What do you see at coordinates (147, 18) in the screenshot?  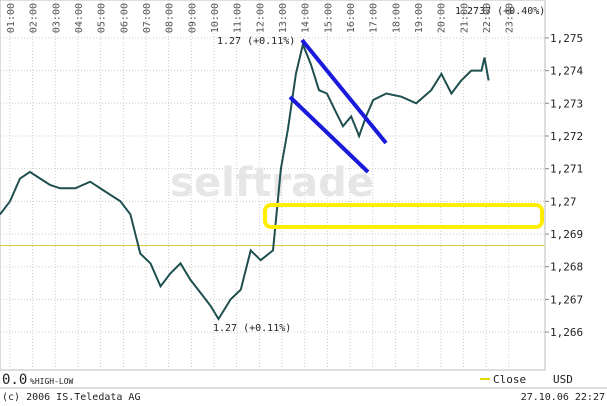 I see `x-tick-label: 07:00` at bounding box center [147, 18].